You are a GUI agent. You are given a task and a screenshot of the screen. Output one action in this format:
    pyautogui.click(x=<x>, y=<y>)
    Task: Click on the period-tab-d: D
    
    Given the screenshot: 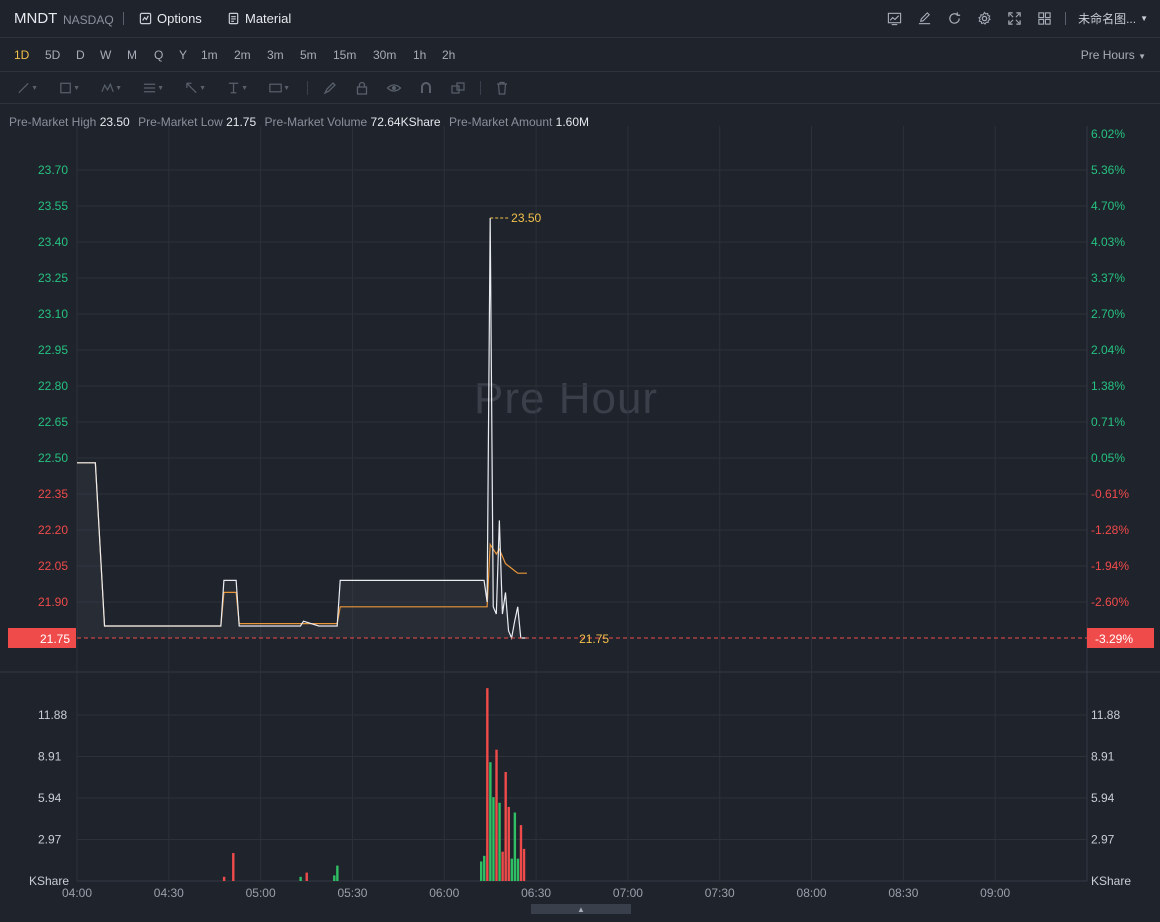 What is the action you would take?
    pyautogui.click(x=80, y=55)
    